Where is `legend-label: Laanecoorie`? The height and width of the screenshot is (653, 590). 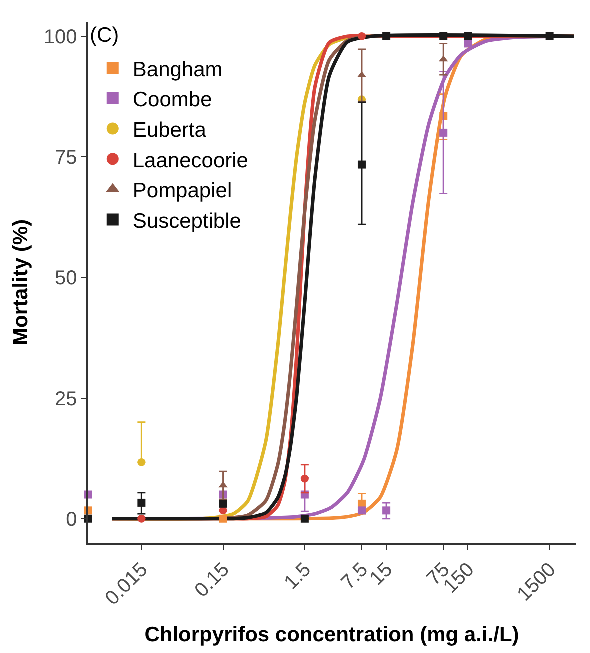 legend-label: Laanecoorie is located at coordinates (190, 160).